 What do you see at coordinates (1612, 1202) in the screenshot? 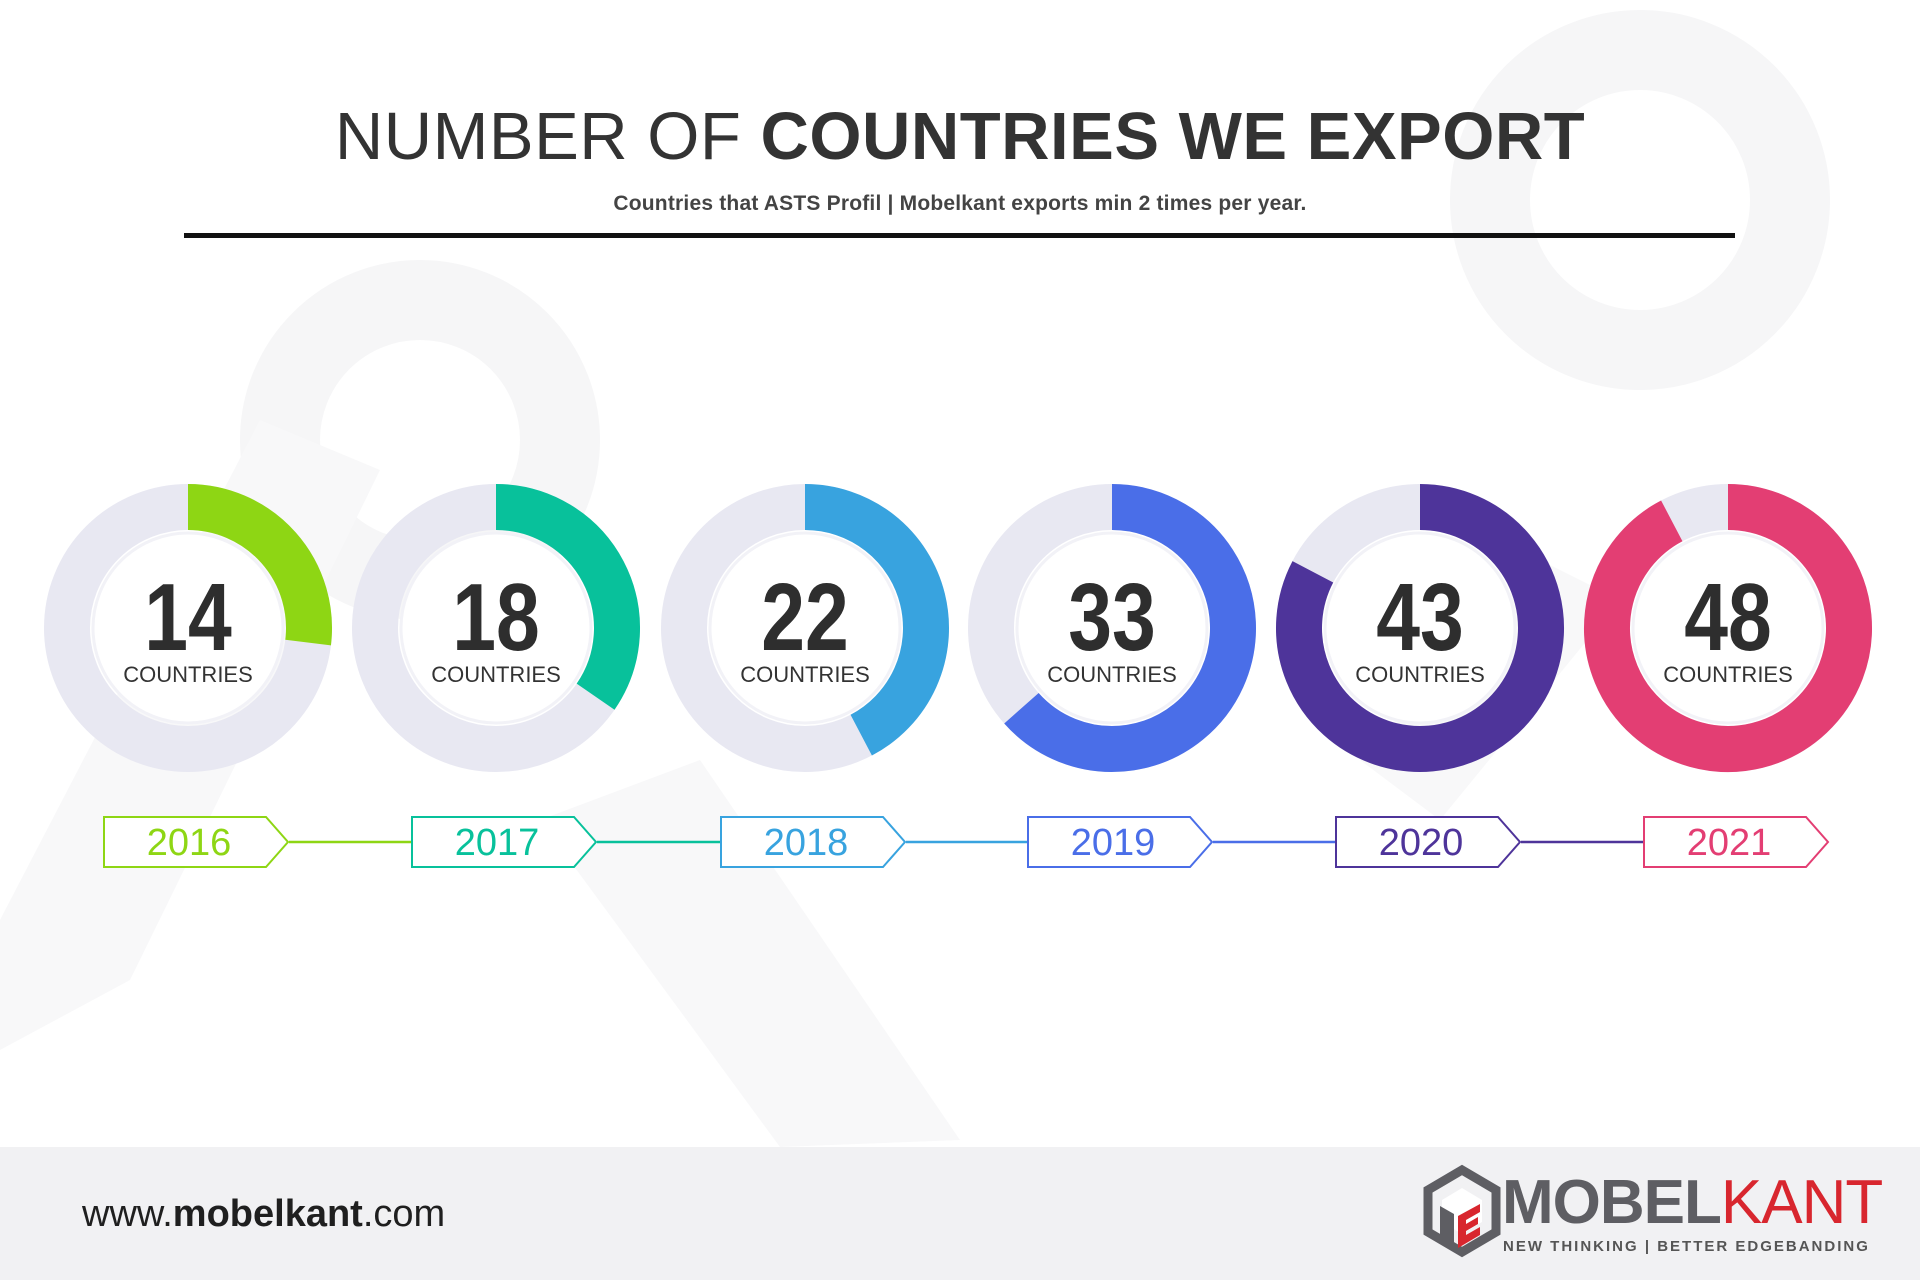
I see `brand-name-part1: MOBEL` at bounding box center [1612, 1202].